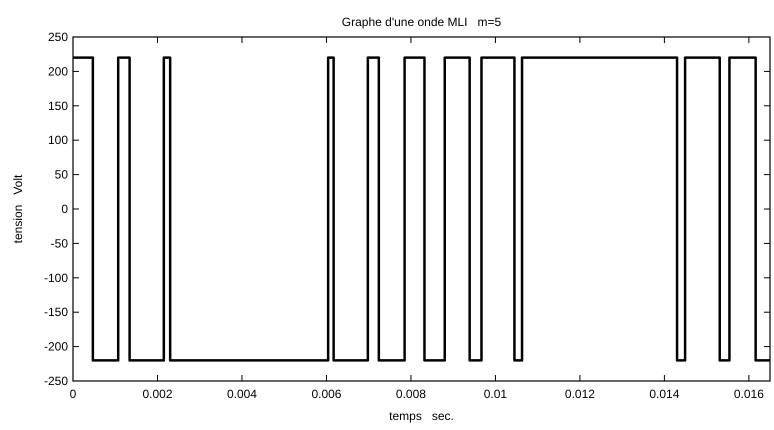  I want to click on x-tick-label: 0.006, so click(326, 394).